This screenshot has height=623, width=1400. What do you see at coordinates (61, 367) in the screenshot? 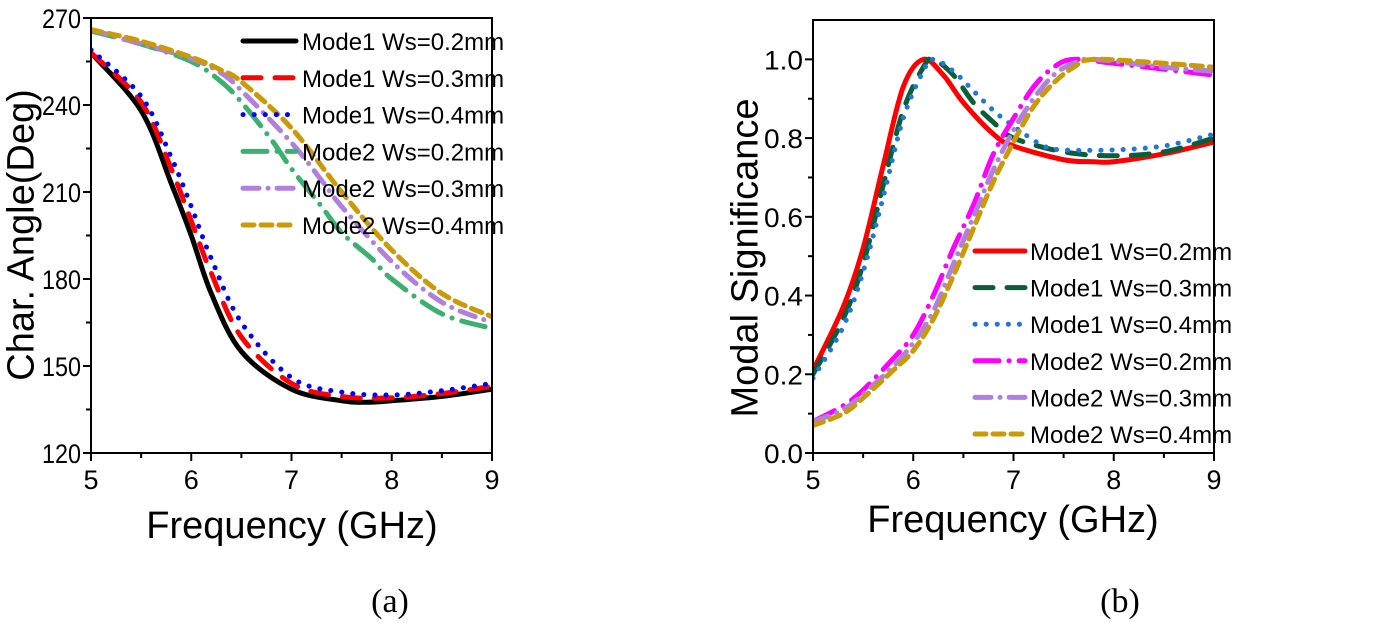
I see `y-tick-label: 150` at bounding box center [61, 367].